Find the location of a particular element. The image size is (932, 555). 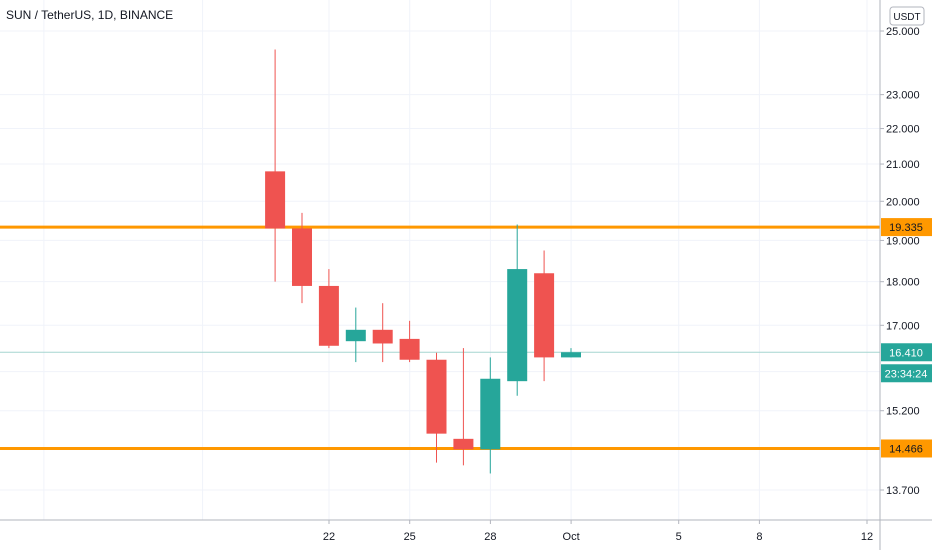

last-price-badge is located at coordinates (906, 352).